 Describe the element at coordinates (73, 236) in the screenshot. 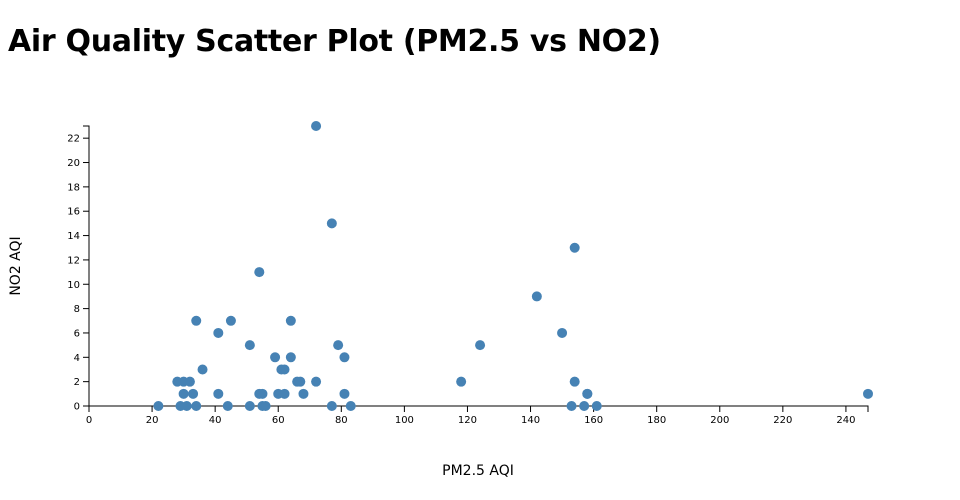

I see `y-tick-label: 14` at that location.